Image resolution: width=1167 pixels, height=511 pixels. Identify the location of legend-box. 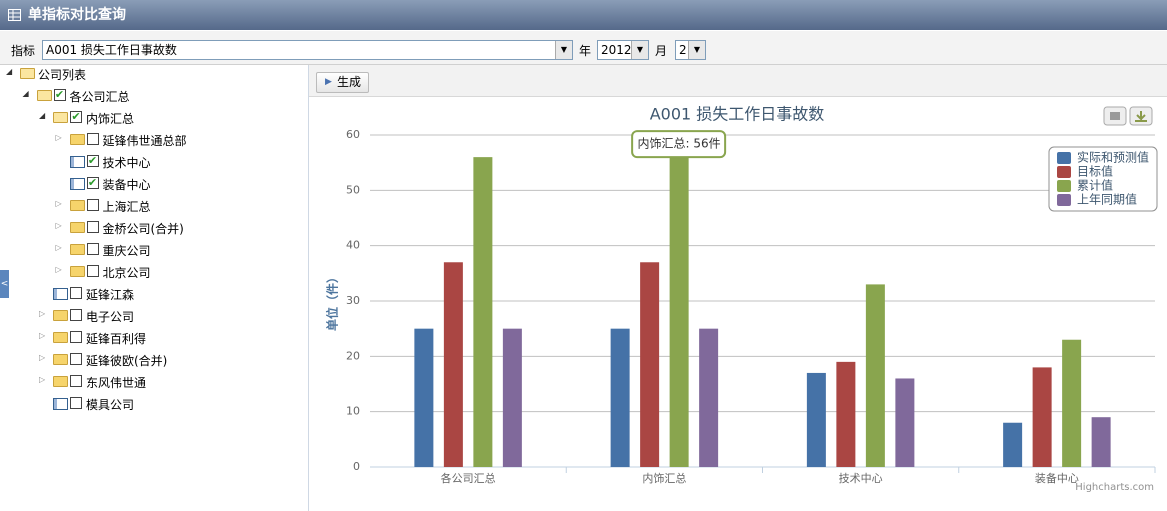
(1103, 179).